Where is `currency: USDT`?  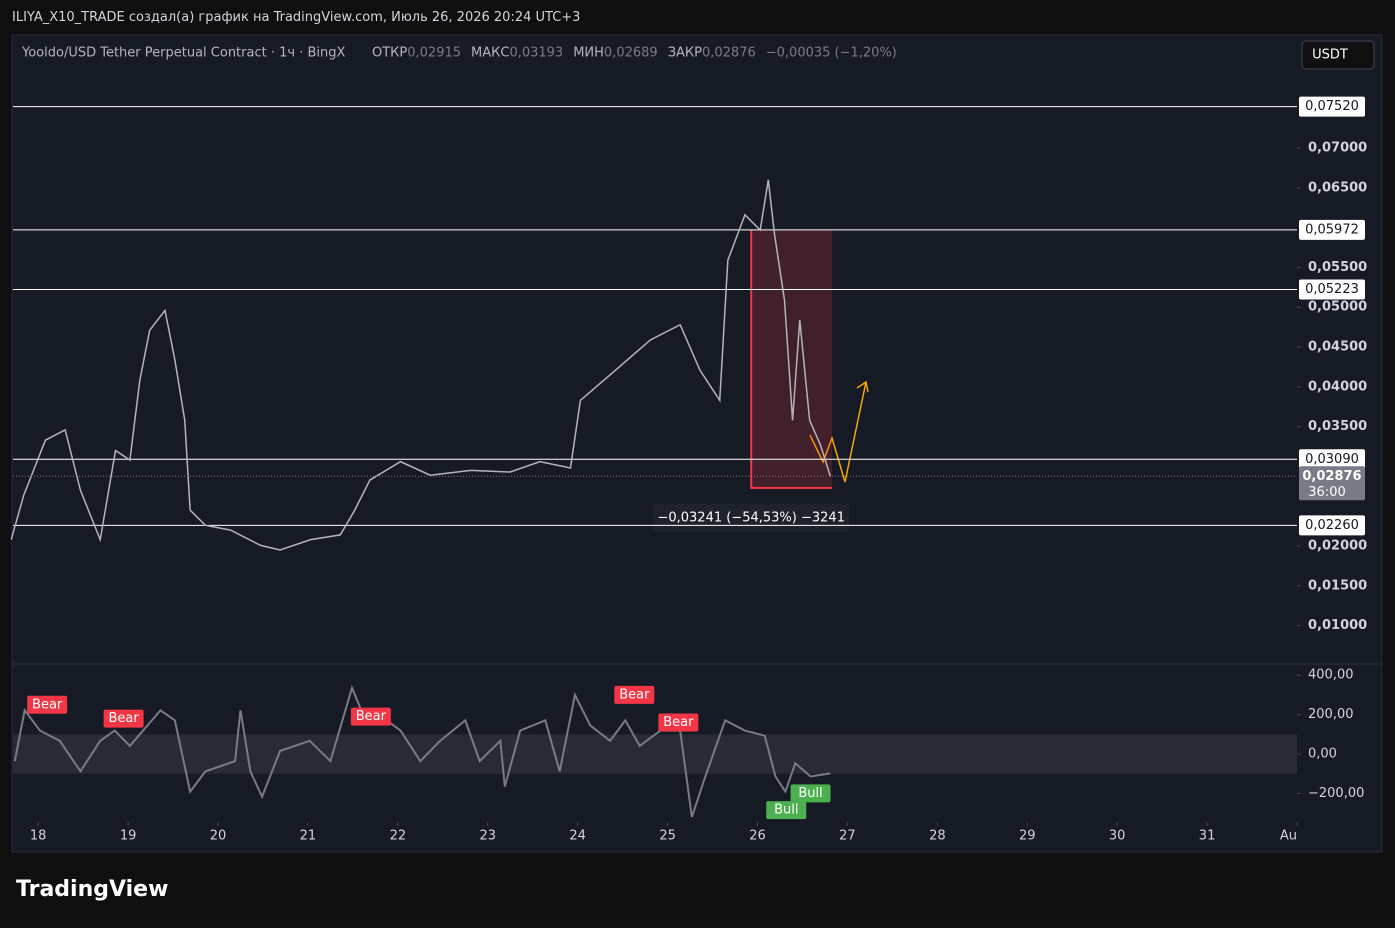 currency: USDT is located at coordinates (1330, 55).